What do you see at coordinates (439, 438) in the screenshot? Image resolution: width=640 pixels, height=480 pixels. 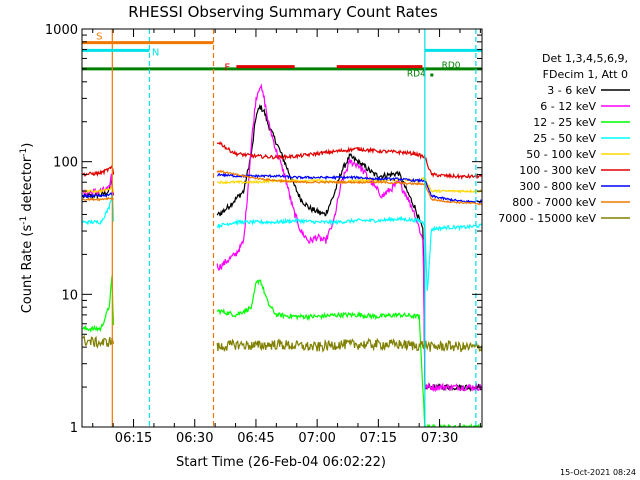 I see `x-tick-label-6: 07:30` at bounding box center [439, 438].